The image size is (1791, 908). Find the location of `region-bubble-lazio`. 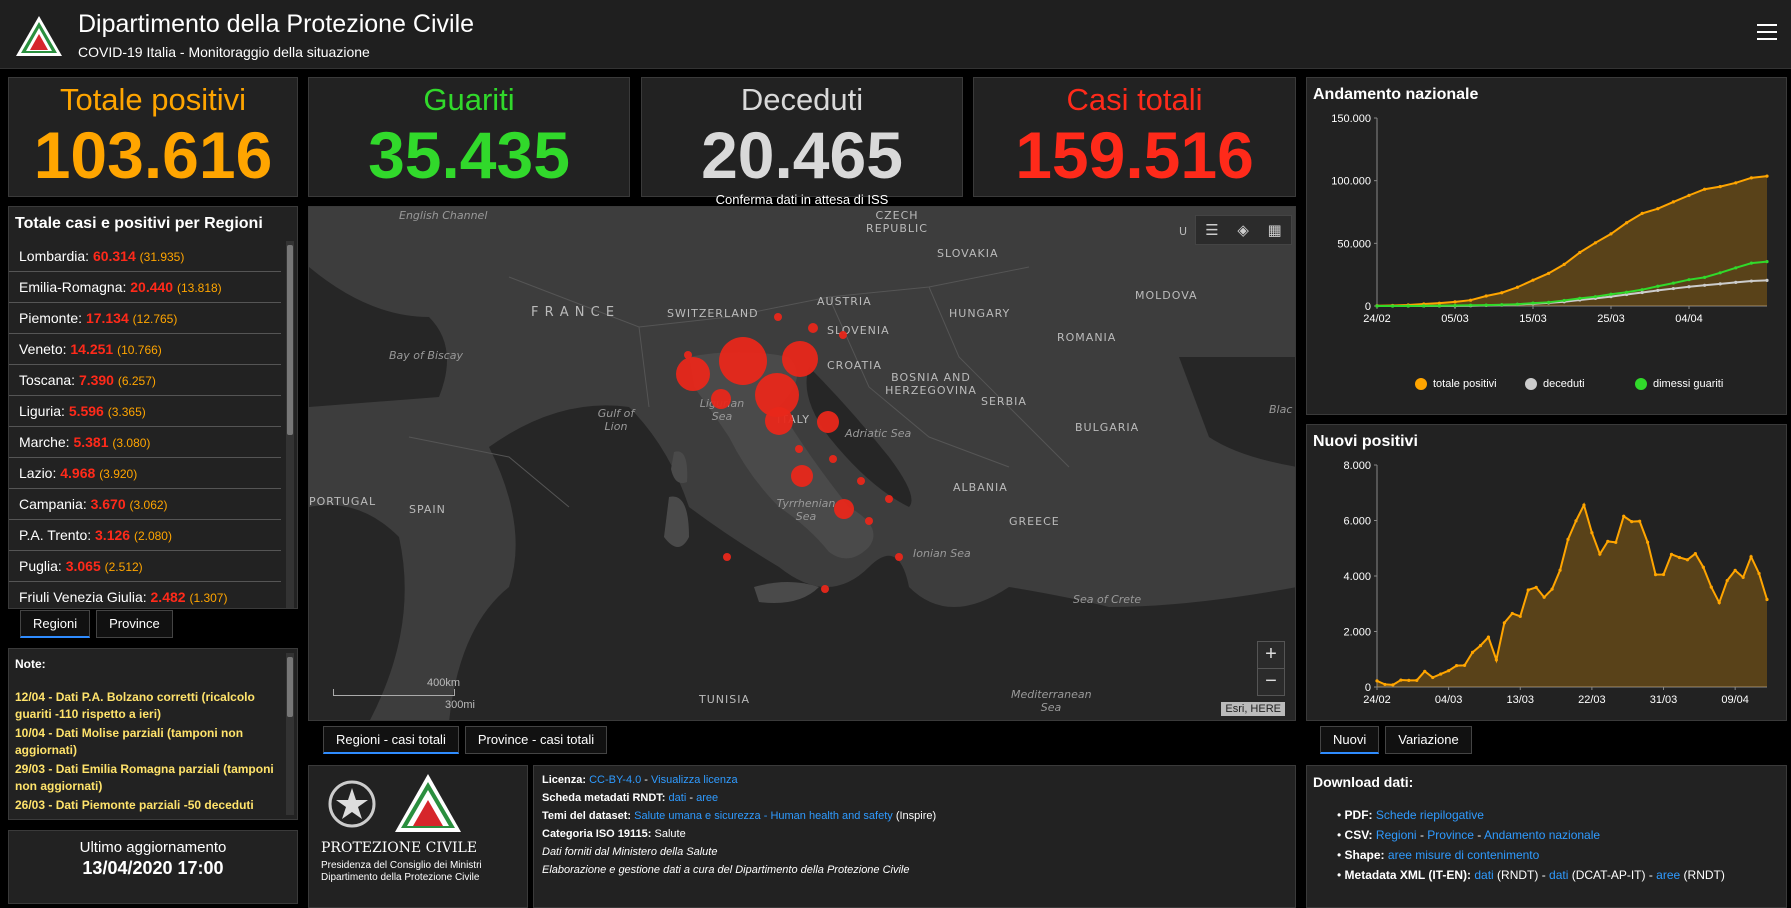

region-bubble-lazio is located at coordinates (802, 476).